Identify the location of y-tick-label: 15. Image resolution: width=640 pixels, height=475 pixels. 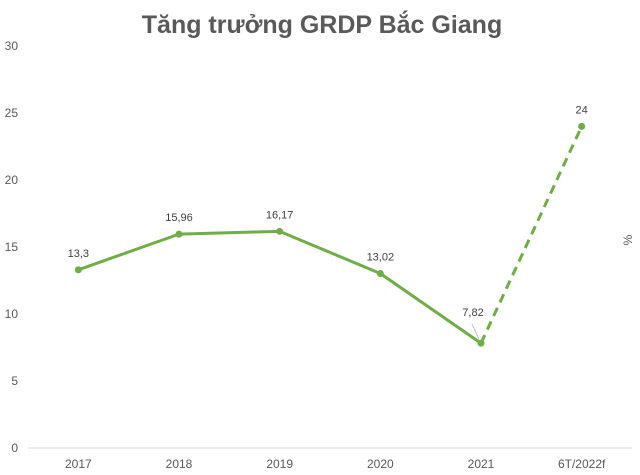
(12, 247).